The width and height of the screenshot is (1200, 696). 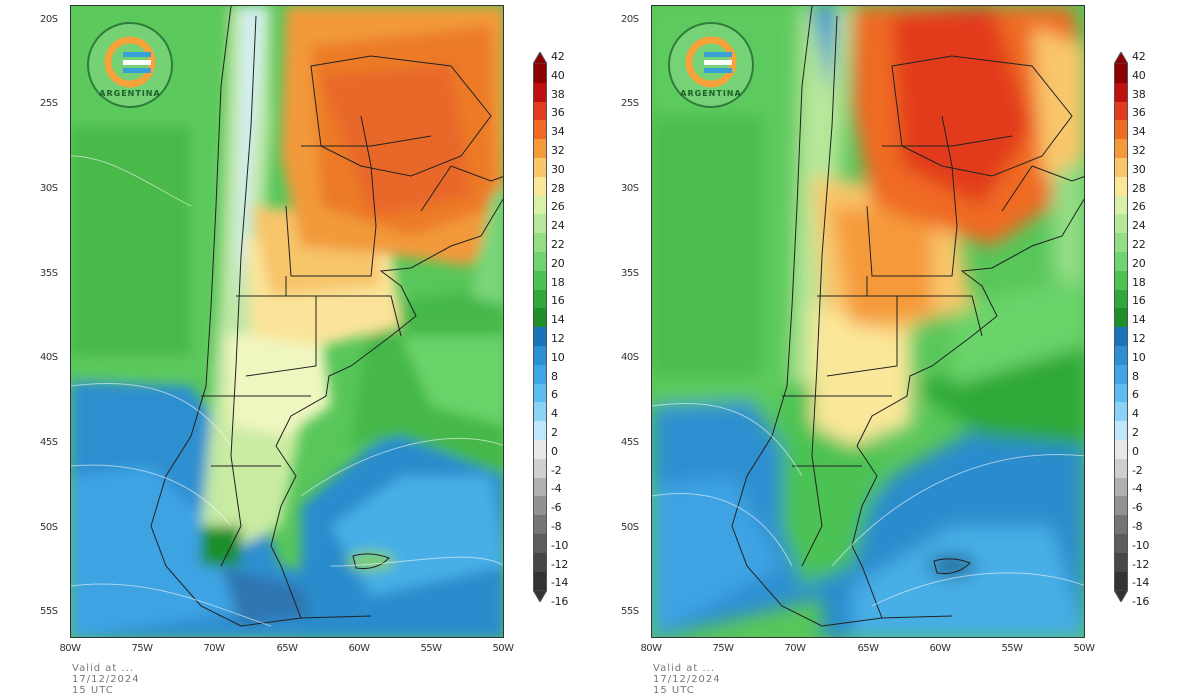 What do you see at coordinates (1137, 508) in the screenshot?
I see `colorbar-level-label: -6` at bounding box center [1137, 508].